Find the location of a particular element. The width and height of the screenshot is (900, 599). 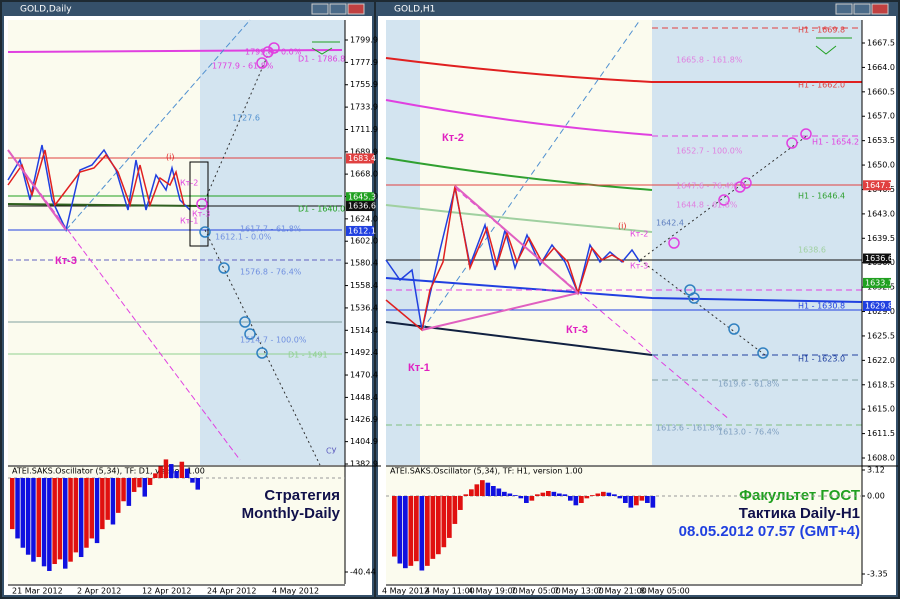

date-tick-label: 24 Apr 2012 is located at coordinates (231, 591).